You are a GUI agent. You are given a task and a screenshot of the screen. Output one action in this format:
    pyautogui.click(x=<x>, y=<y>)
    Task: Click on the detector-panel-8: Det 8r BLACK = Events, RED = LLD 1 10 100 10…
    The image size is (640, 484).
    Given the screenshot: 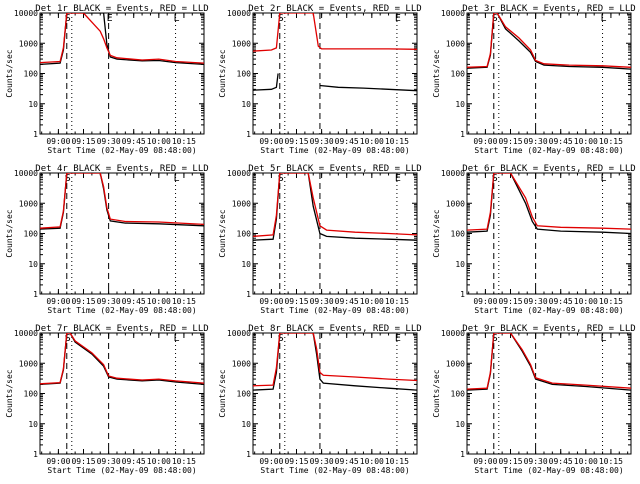 What is the action you would take?
    pyautogui.click(x=320, y=399)
    